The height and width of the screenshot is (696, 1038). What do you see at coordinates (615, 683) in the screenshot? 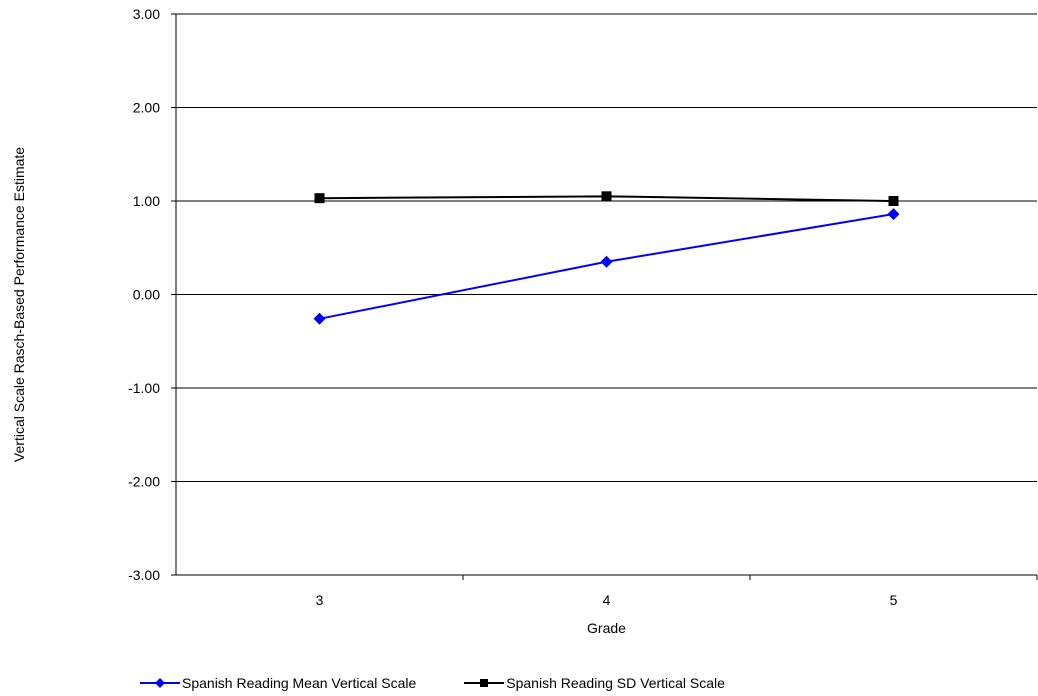
I see `legend-label-sd: Spanish Reading SD Vertical Scale` at bounding box center [615, 683].